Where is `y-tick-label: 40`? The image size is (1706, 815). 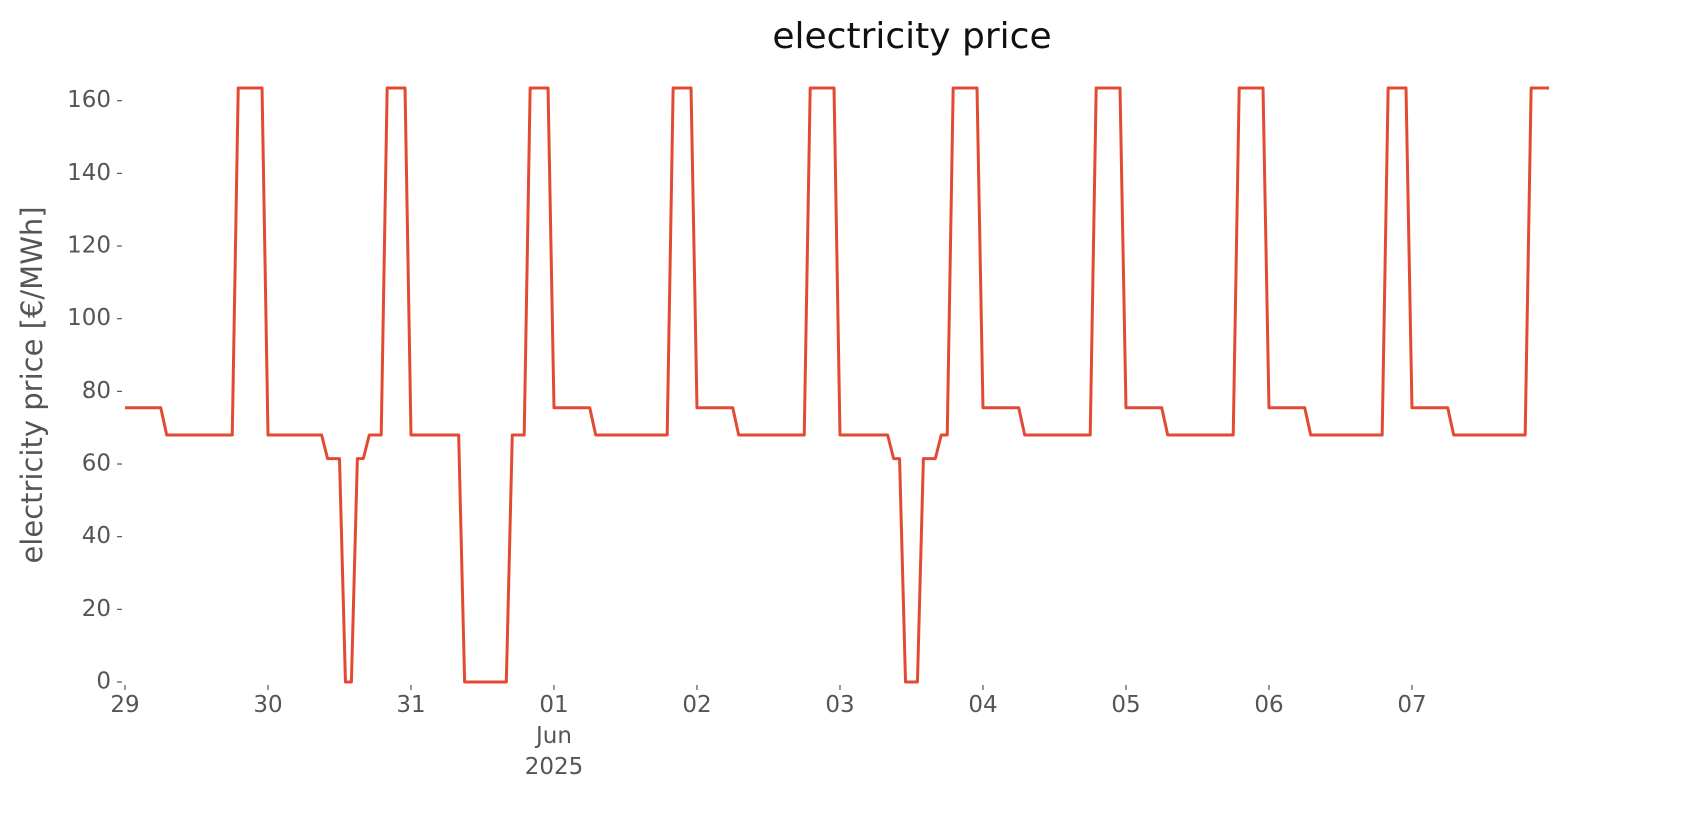 y-tick-label: 40 is located at coordinates (96, 536).